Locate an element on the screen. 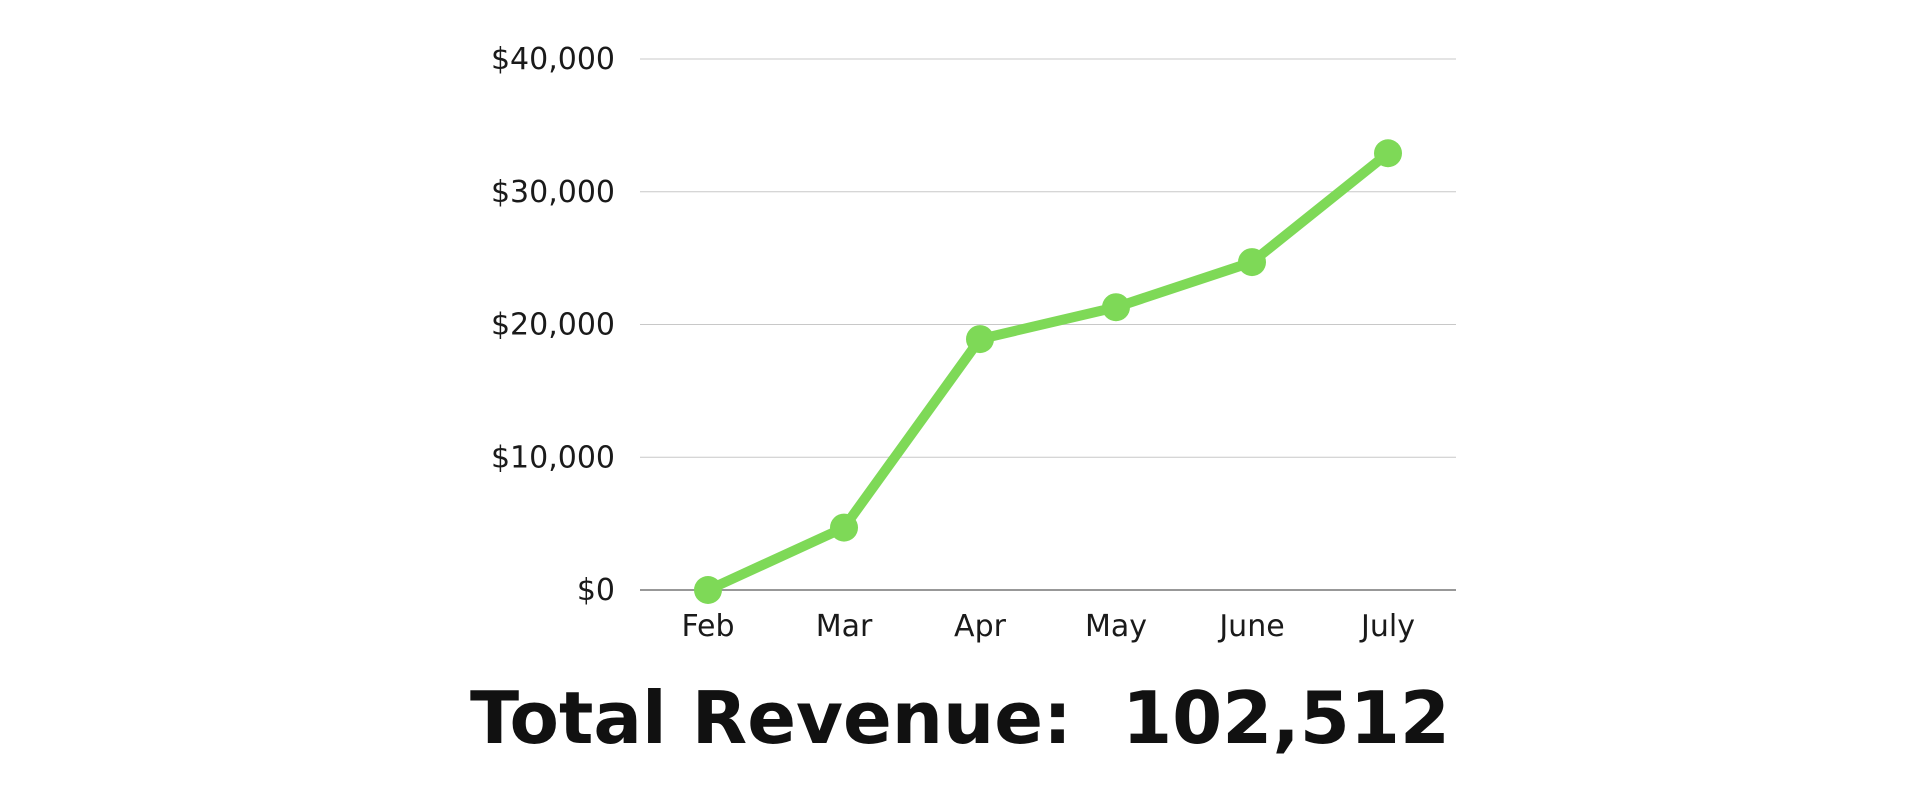  x-tick-label: July is located at coordinates (1387, 626).